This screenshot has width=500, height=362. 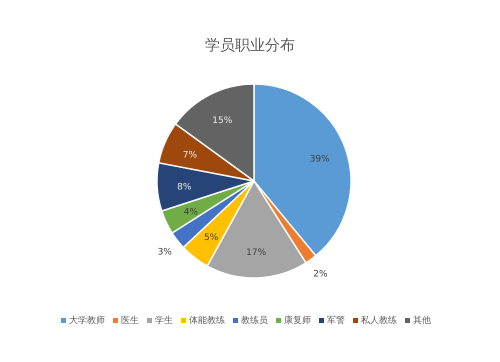 I want to click on legend-label: 其他, so click(x=422, y=320).